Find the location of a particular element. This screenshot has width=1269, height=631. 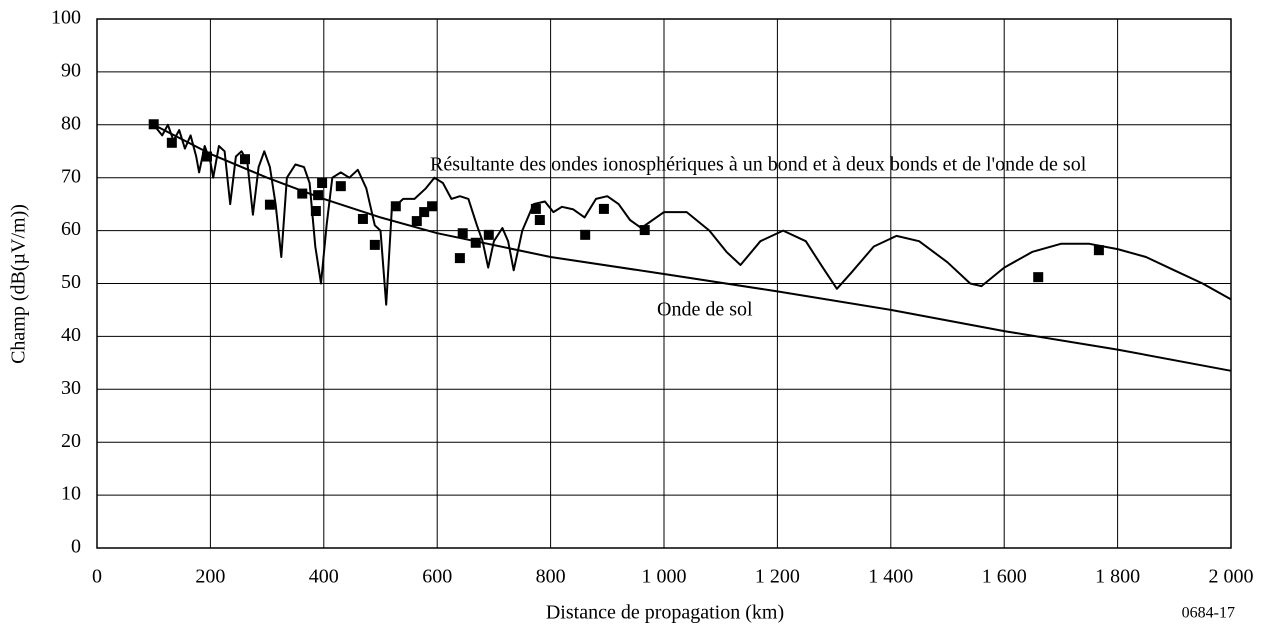

x-tick-label: 0 is located at coordinates (97, 577).